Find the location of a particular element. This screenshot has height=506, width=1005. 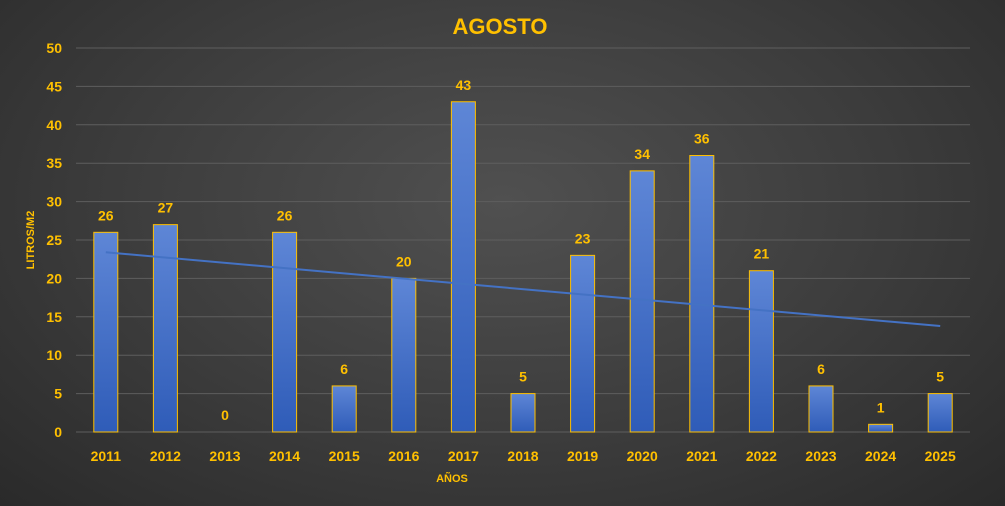

trendline is located at coordinates (523, 289).